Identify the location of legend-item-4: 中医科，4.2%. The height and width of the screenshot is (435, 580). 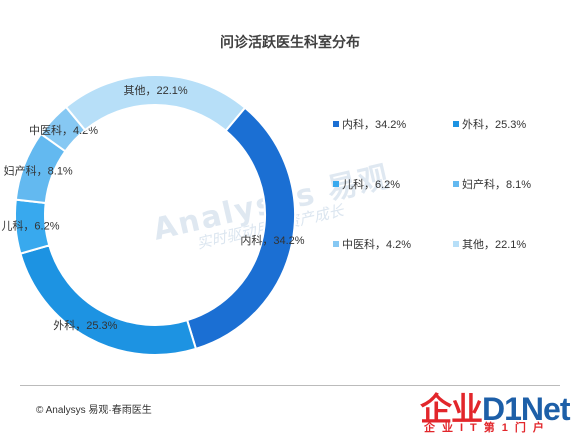
(372, 244).